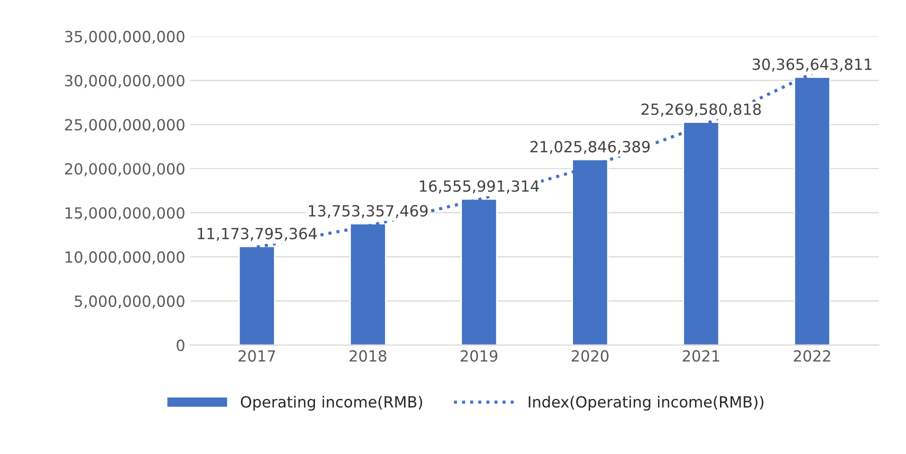  What do you see at coordinates (124, 169) in the screenshot?
I see `y-tick-label: 20,000,000,000` at bounding box center [124, 169].